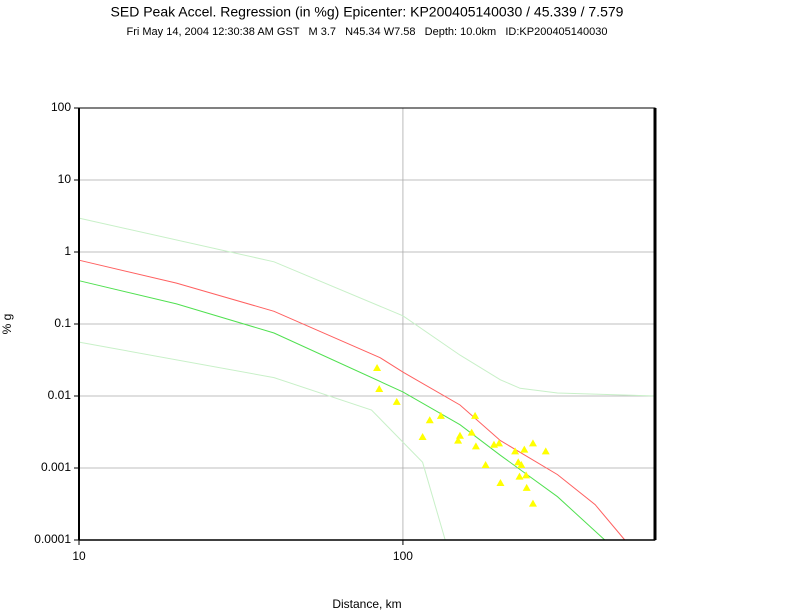  What do you see at coordinates (366, 604) in the screenshot?
I see `x-axis-label: Distance, km` at bounding box center [366, 604].